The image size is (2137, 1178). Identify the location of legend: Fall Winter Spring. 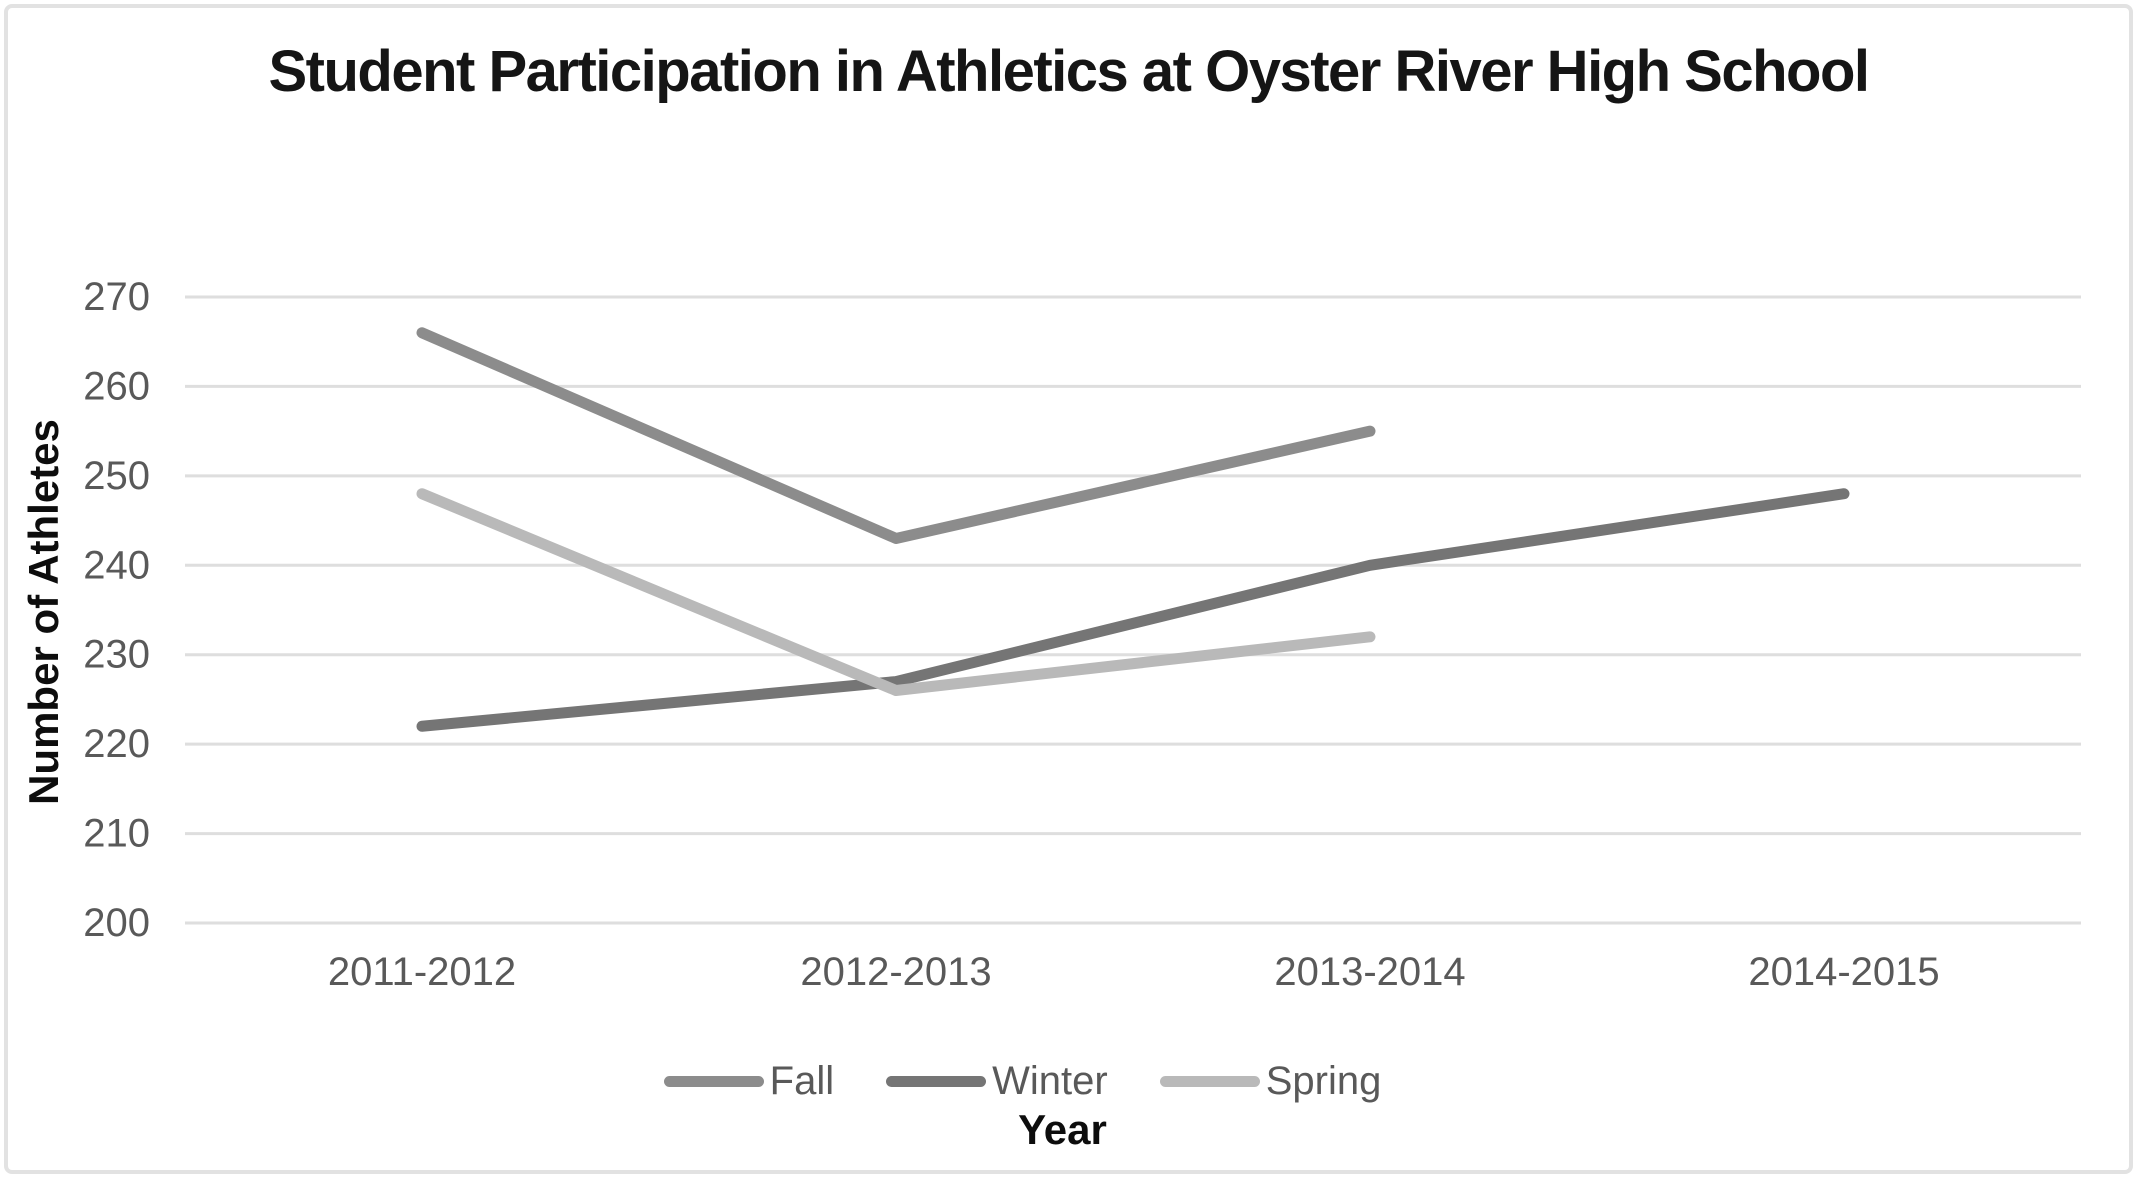
(1068, 1081).